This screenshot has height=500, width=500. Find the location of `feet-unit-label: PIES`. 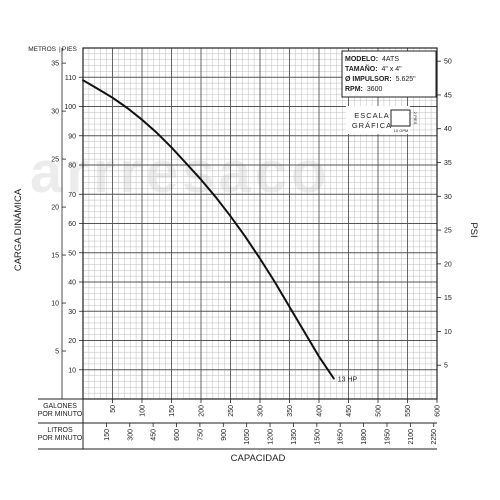

feet-unit-label: PIES is located at coordinates (69, 49).